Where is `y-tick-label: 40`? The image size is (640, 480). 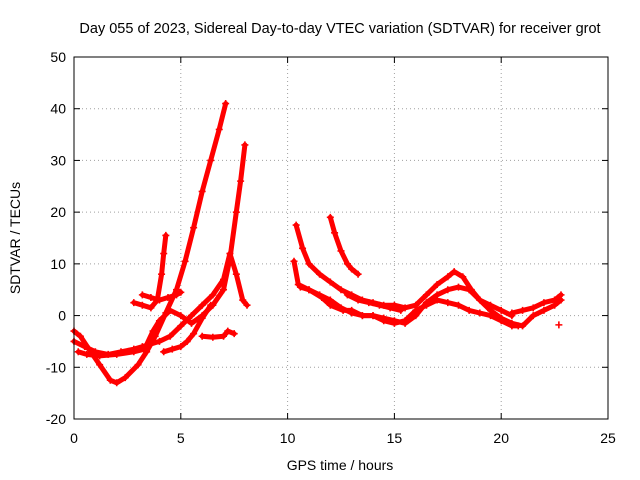 y-tick-label: 40 is located at coordinates (58, 109).